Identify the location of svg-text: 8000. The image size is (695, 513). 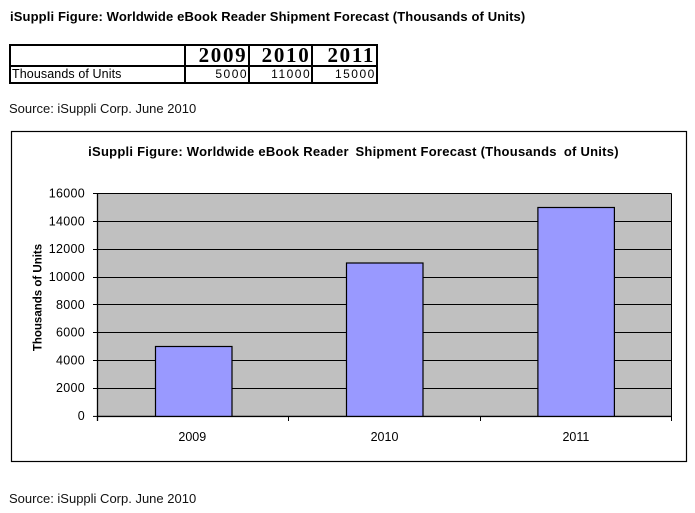
(70, 305).